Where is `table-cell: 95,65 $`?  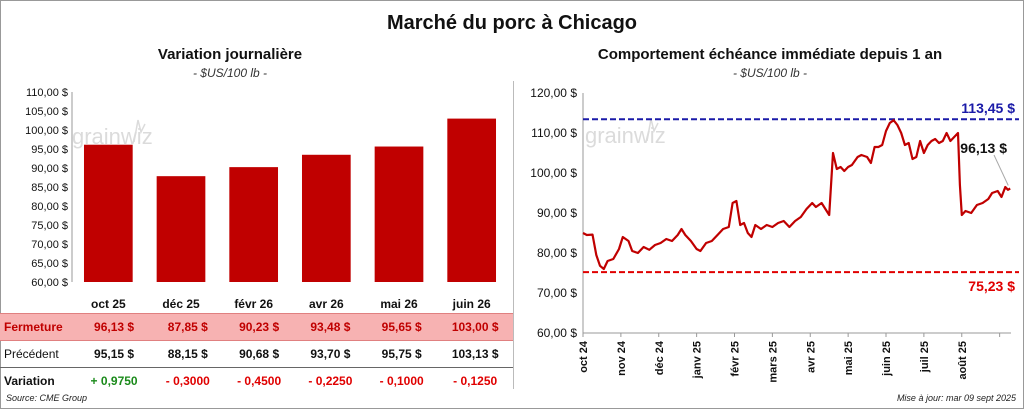
table-cell: 95,65 $ is located at coordinates (402, 327).